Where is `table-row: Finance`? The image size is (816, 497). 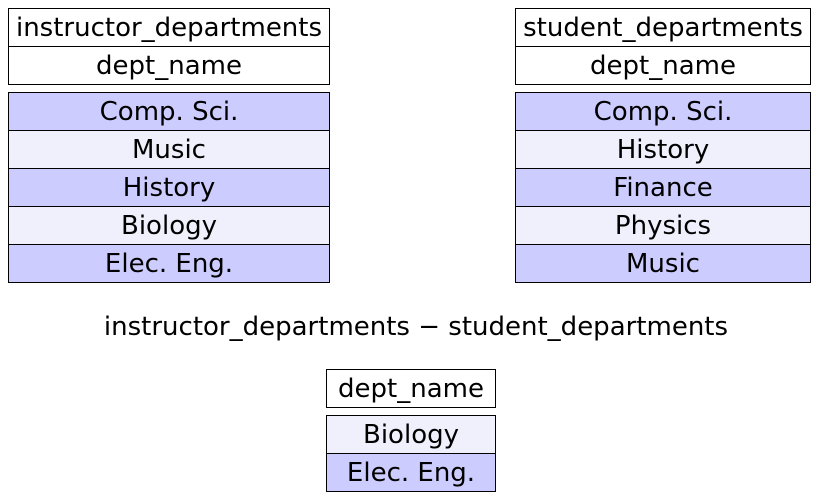 table-row: Finance is located at coordinates (663, 187).